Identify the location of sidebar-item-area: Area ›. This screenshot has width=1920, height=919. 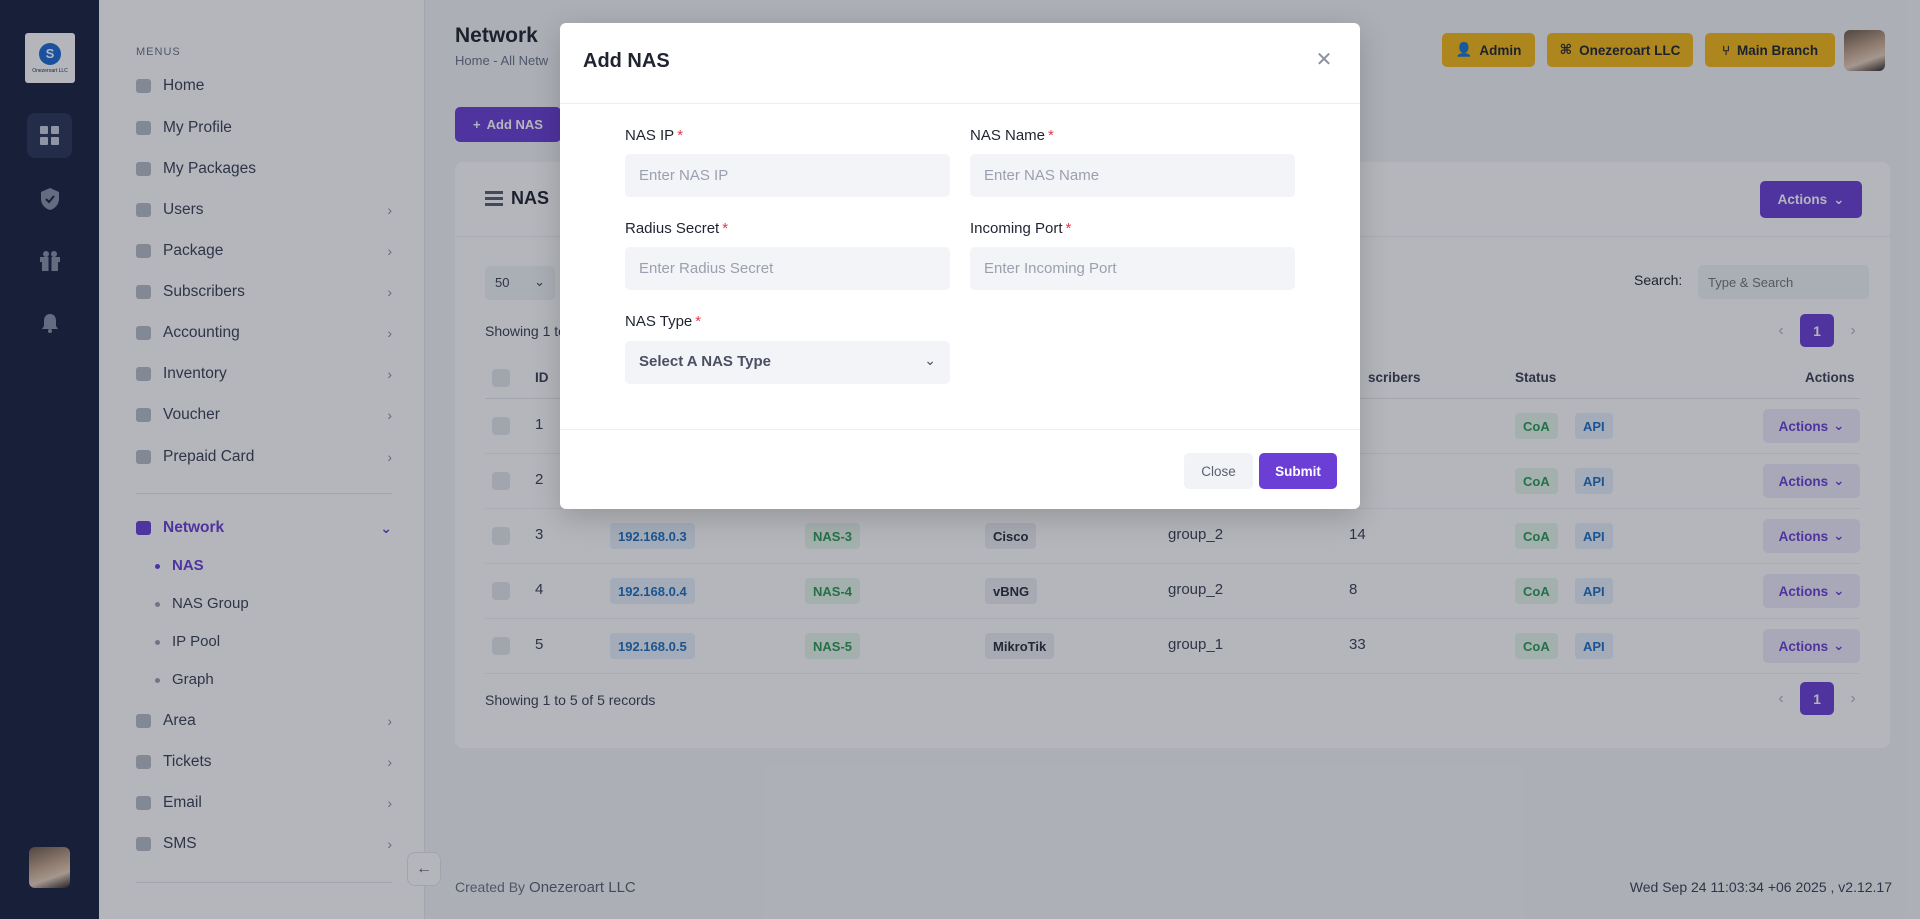
(264, 721).